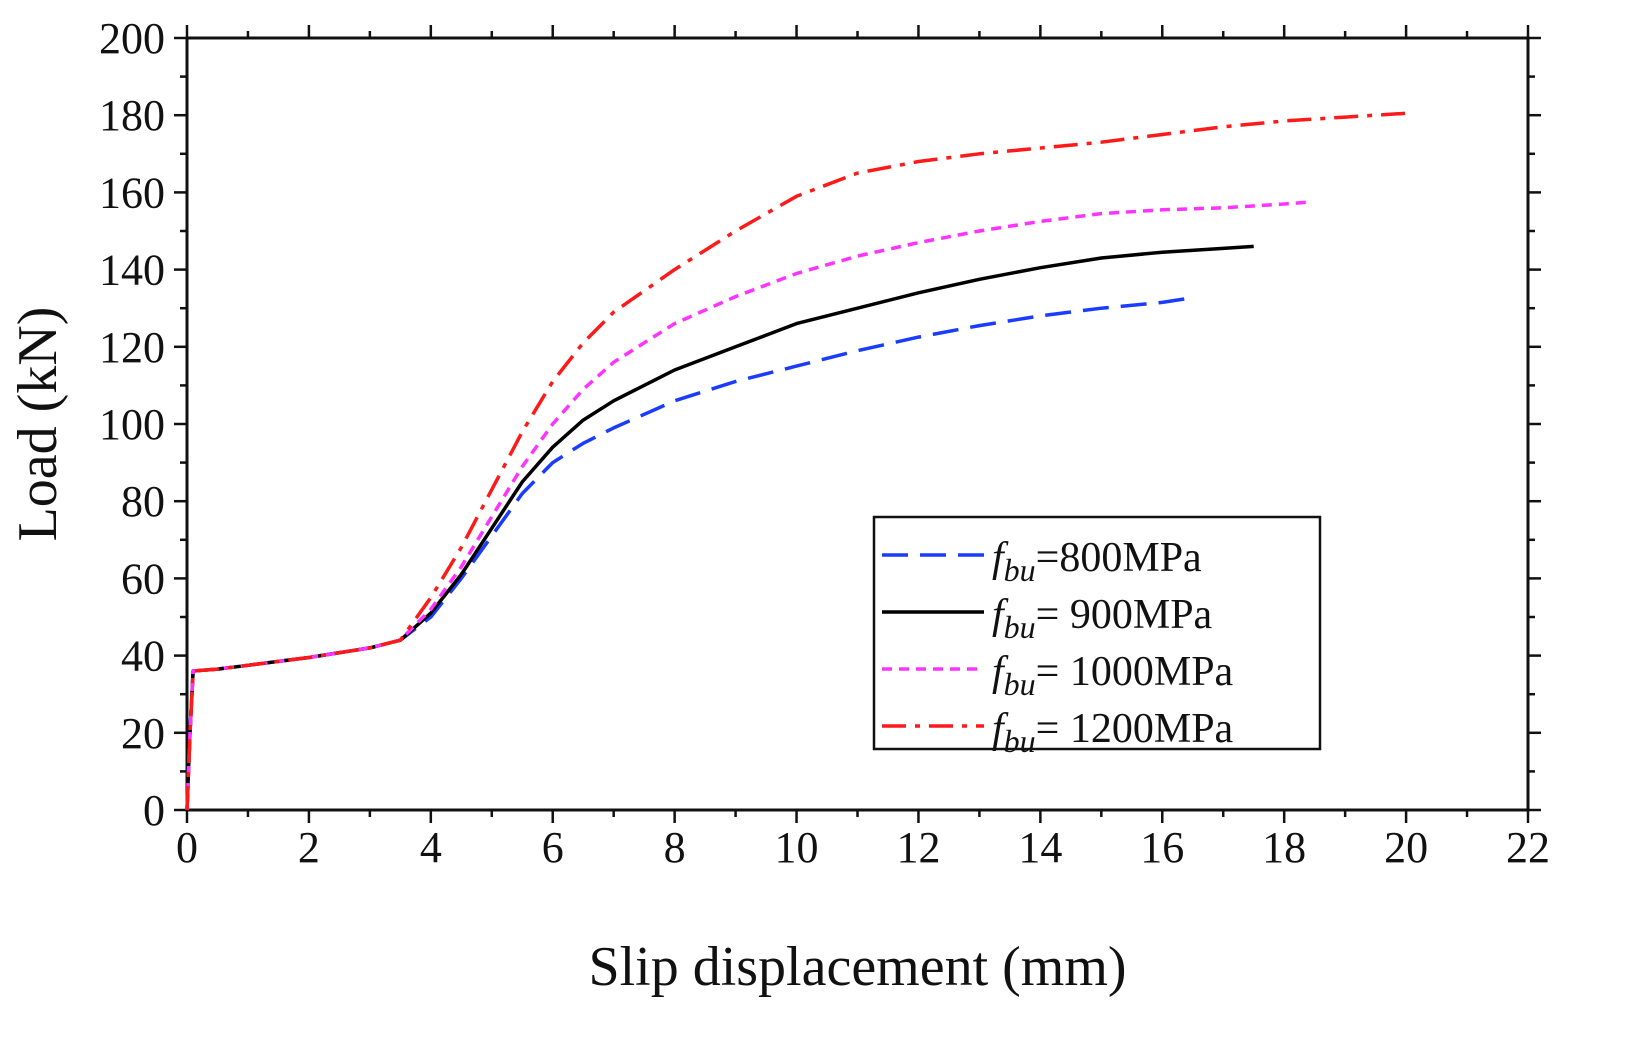 This screenshot has height=1049, width=1636. I want to click on legend-box, so click(1097, 633).